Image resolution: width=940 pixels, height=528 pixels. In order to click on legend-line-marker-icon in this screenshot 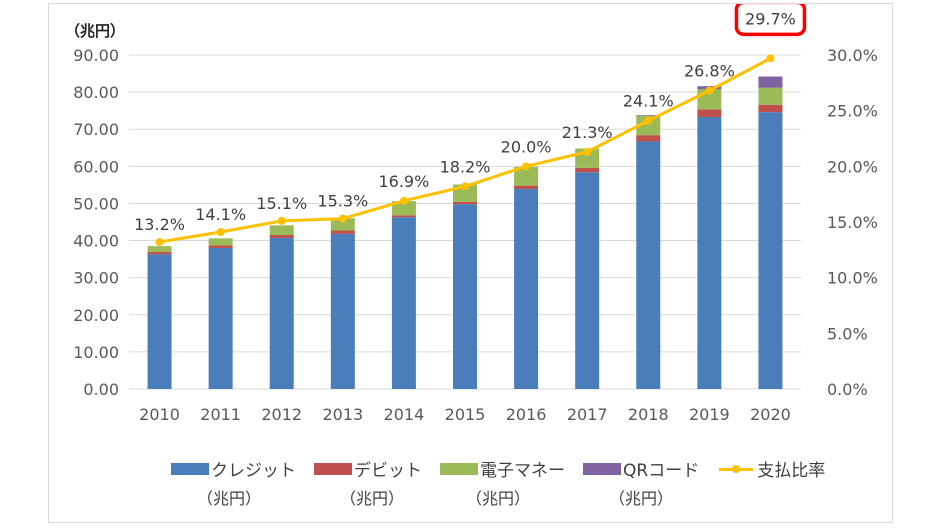, I will do `click(736, 469)`.